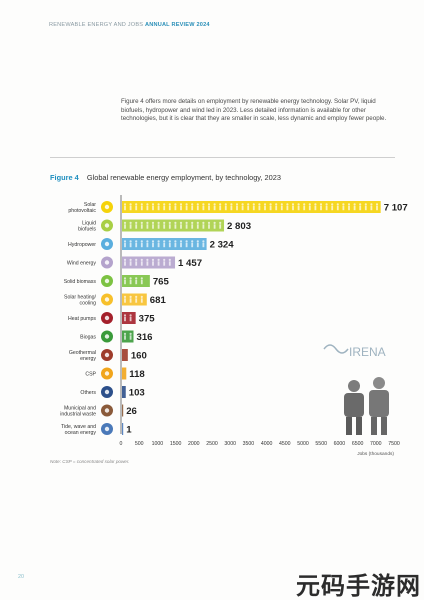  I want to click on worker-figure, so click(379, 406).